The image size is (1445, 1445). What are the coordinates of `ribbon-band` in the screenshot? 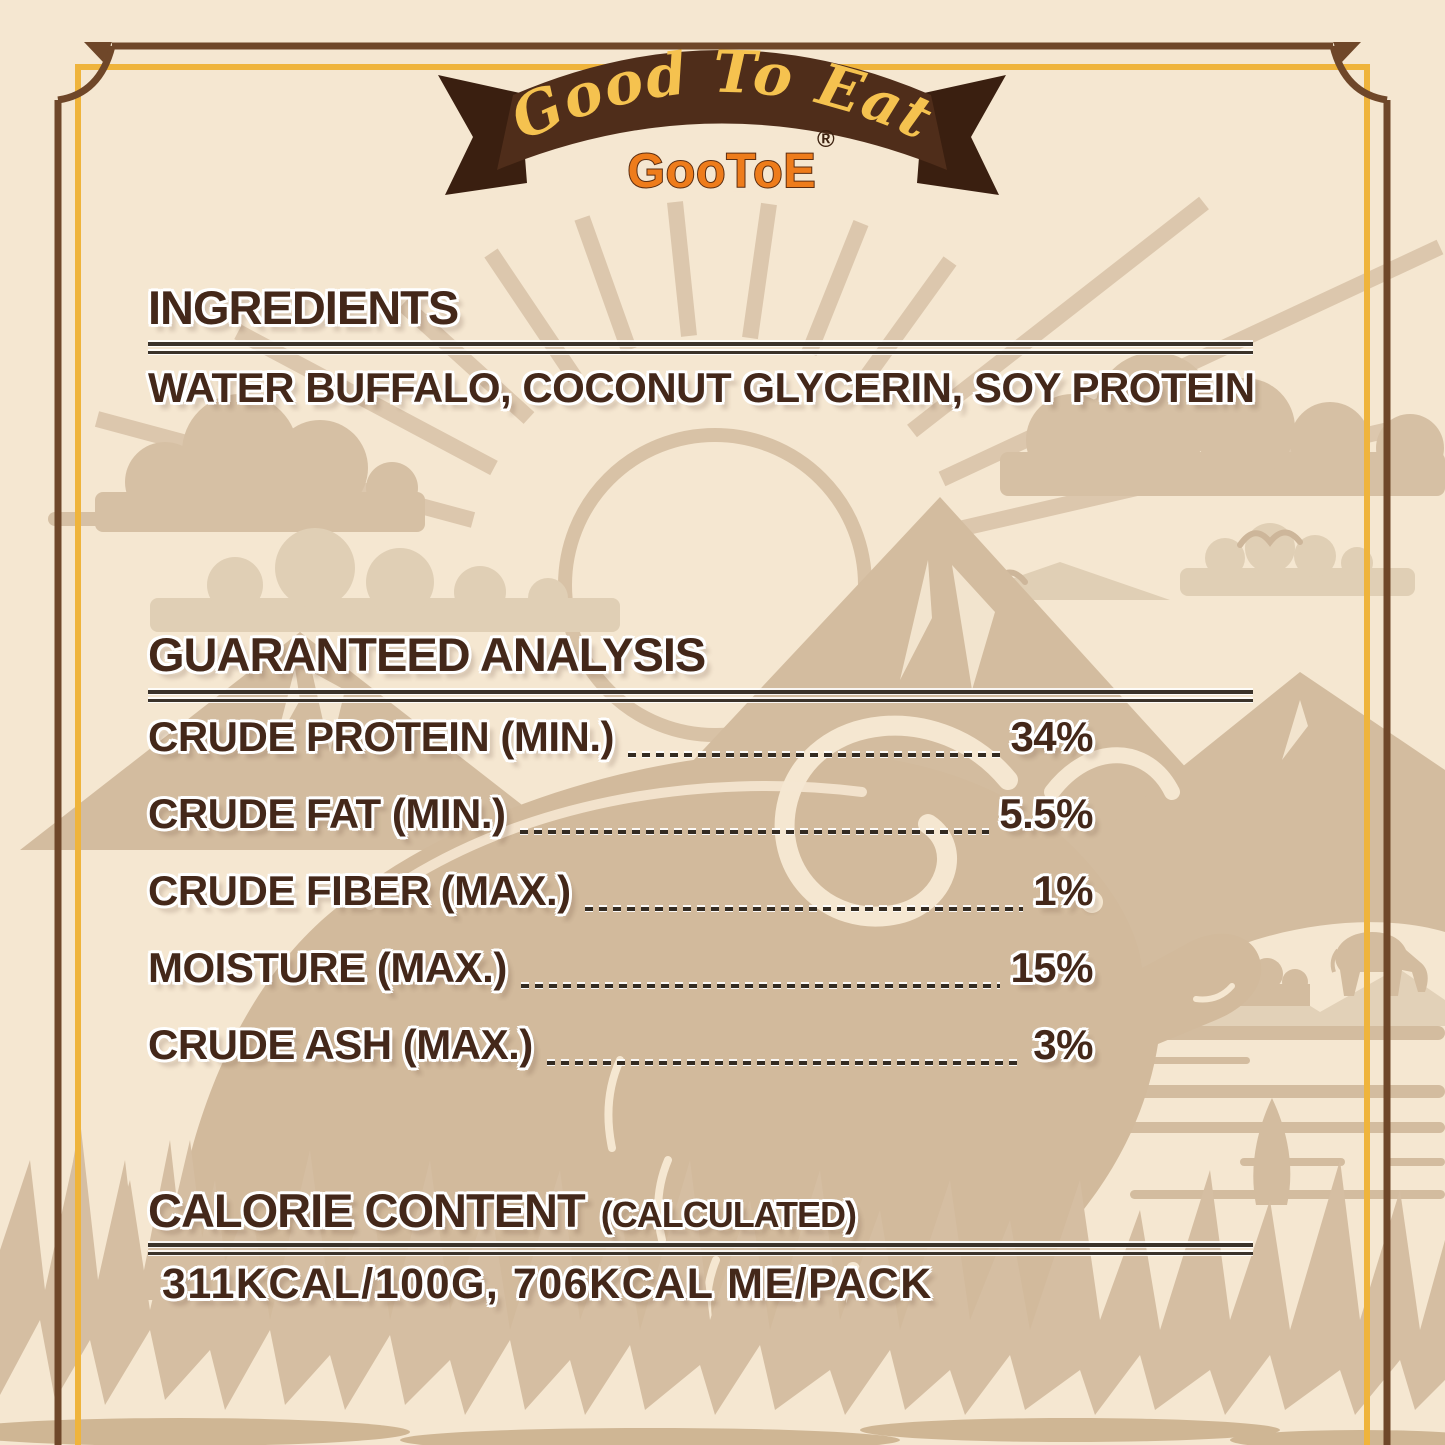 It's located at (722, 110).